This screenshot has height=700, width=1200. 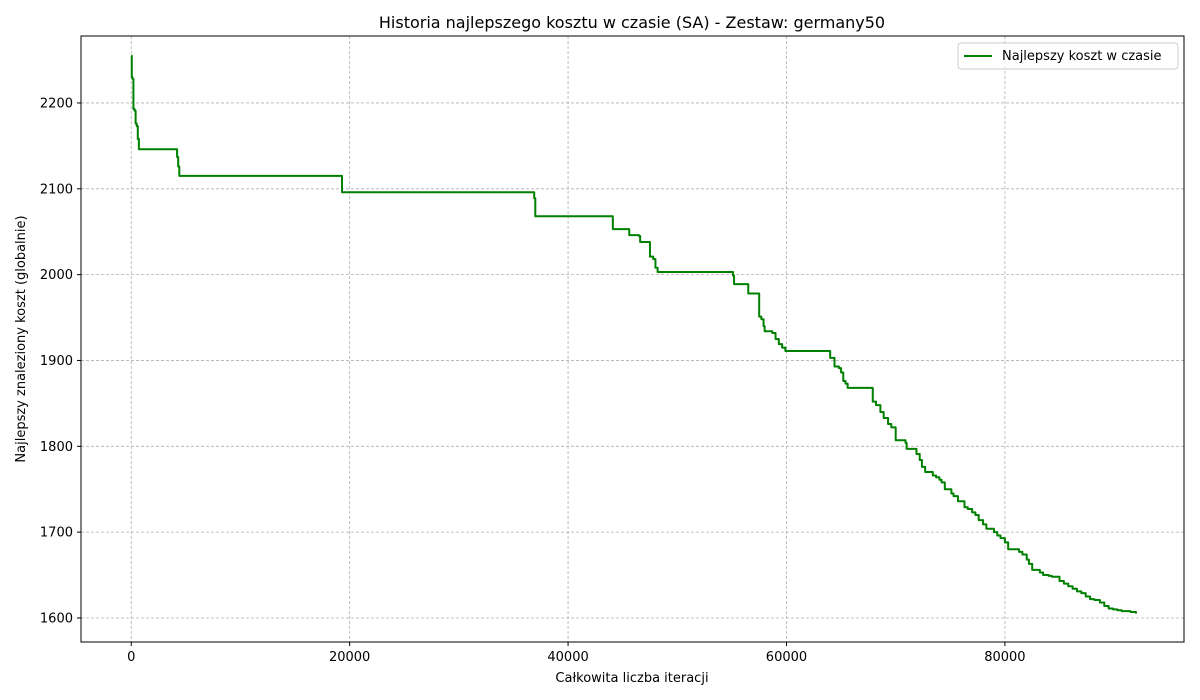 I want to click on y-axis-ticks: 1600 1700 1800 1900 2000 2100 2200, so click(x=60, y=361).